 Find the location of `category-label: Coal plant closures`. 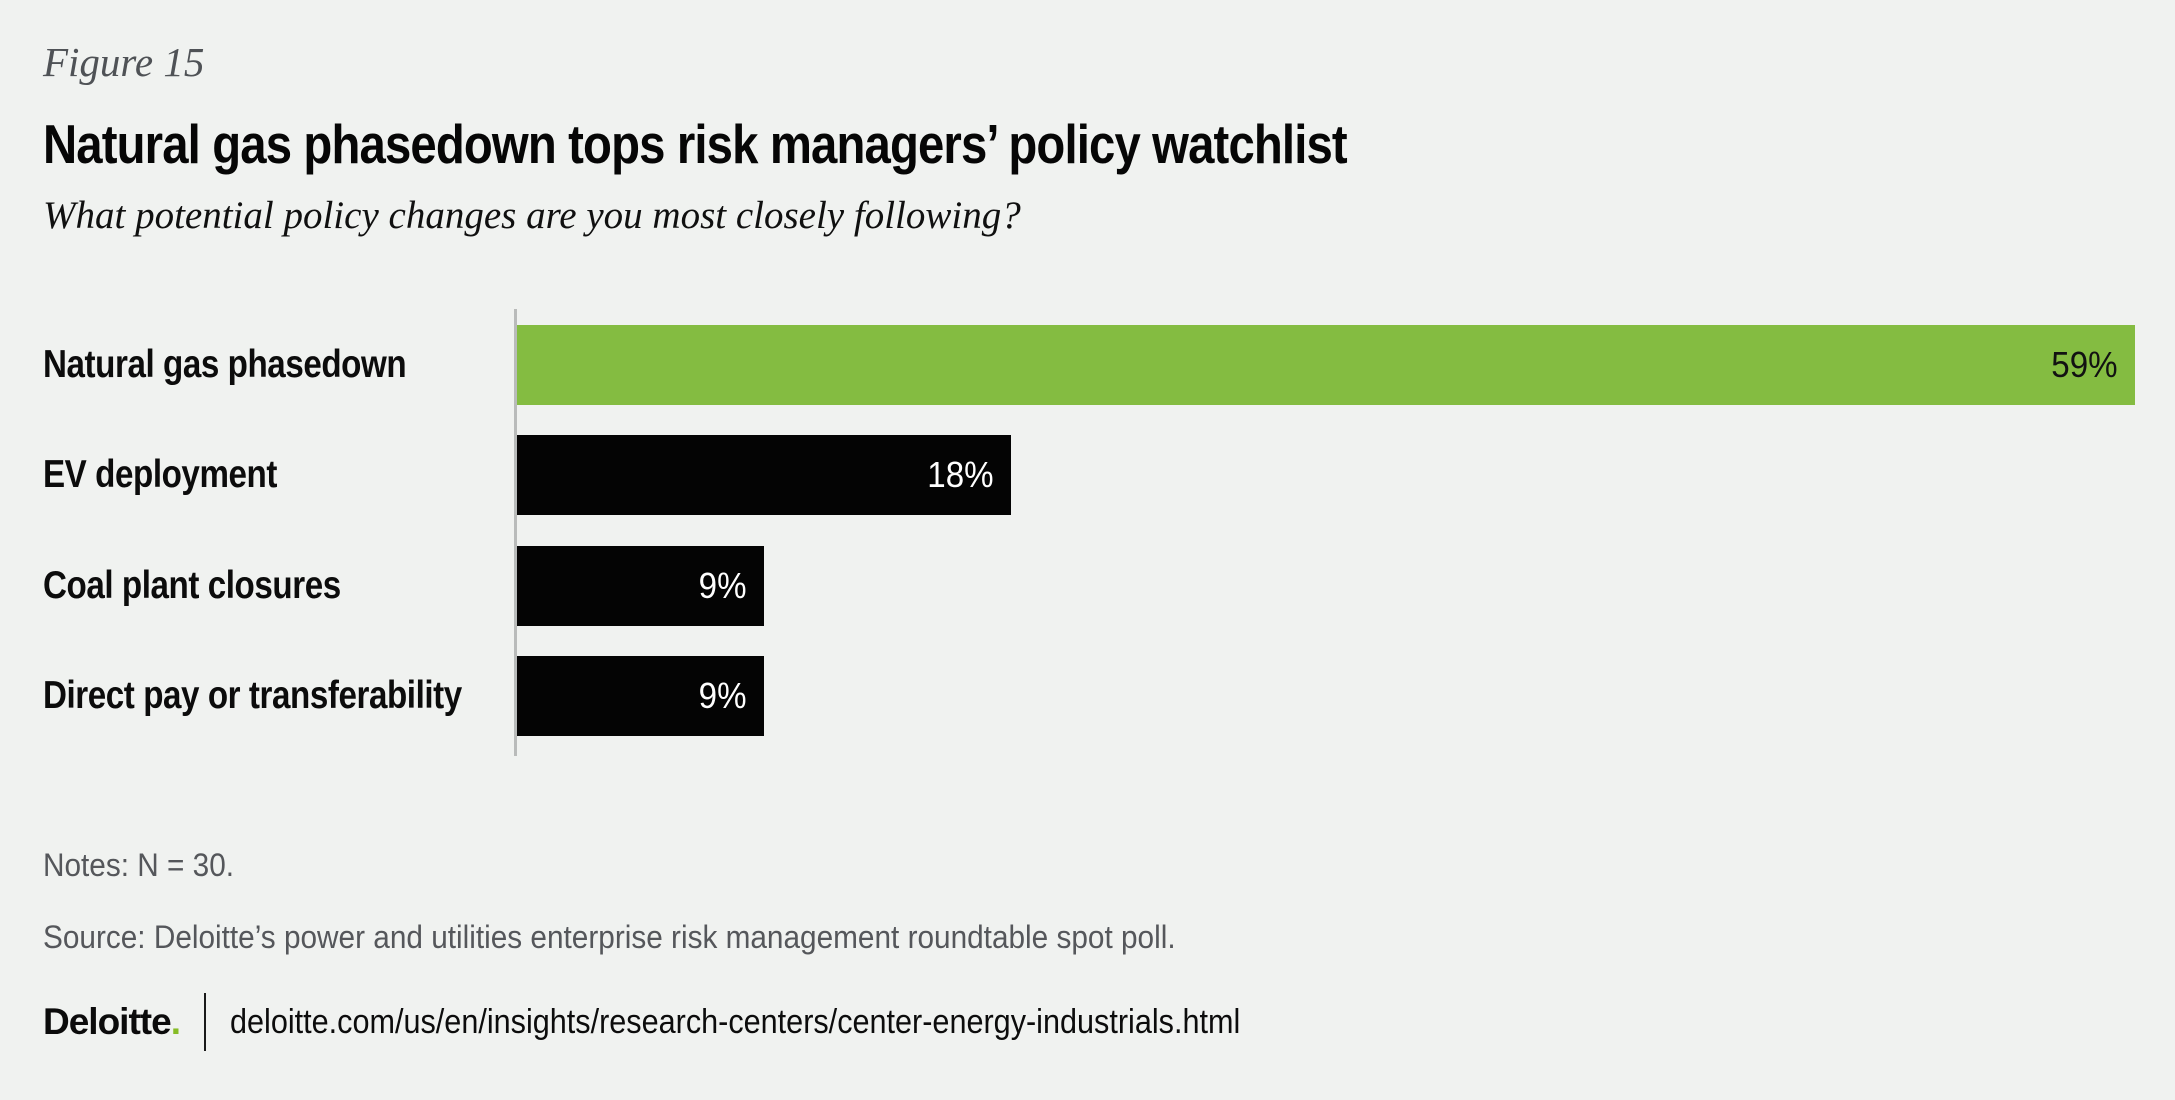

category-label: Coal plant closures is located at coordinates (192, 585).